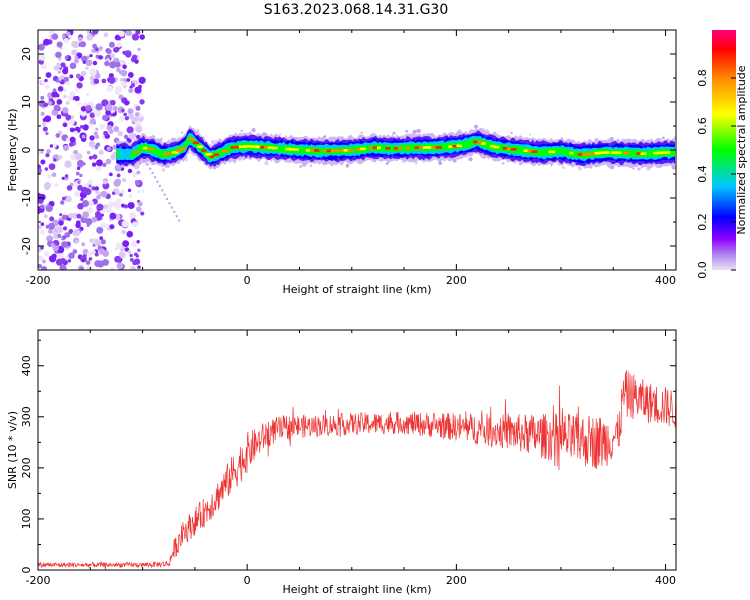  What do you see at coordinates (12, 150) in the screenshot?
I see `heatmap-y-axis-title: Frequency (Hz)` at bounding box center [12, 150].